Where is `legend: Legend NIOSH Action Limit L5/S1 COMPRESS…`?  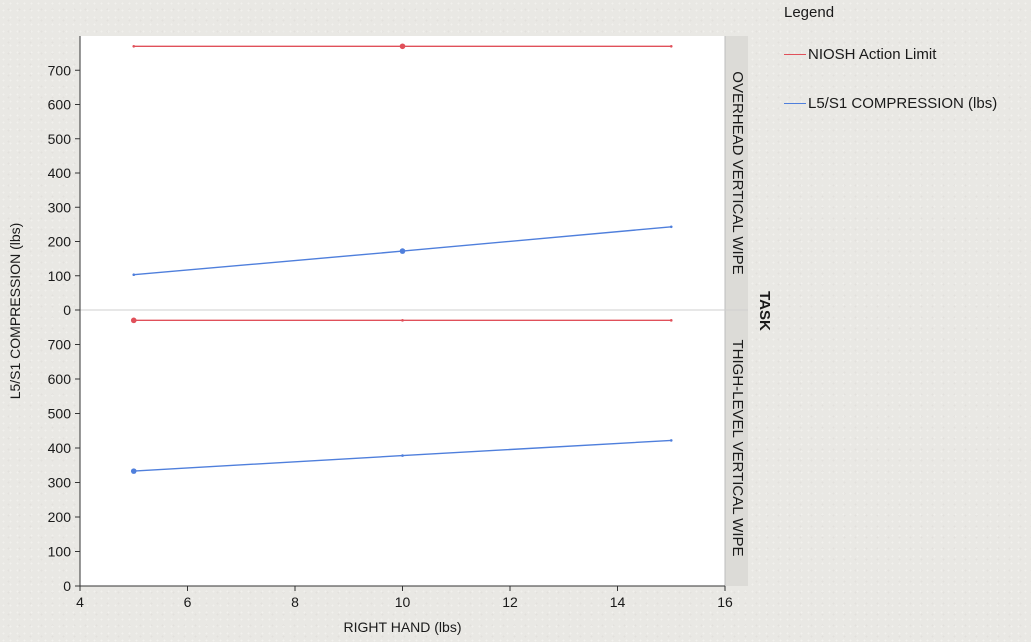
legend: Legend NIOSH Action Limit L5/S1 COMPRESS… is located at coordinates (907, 72).